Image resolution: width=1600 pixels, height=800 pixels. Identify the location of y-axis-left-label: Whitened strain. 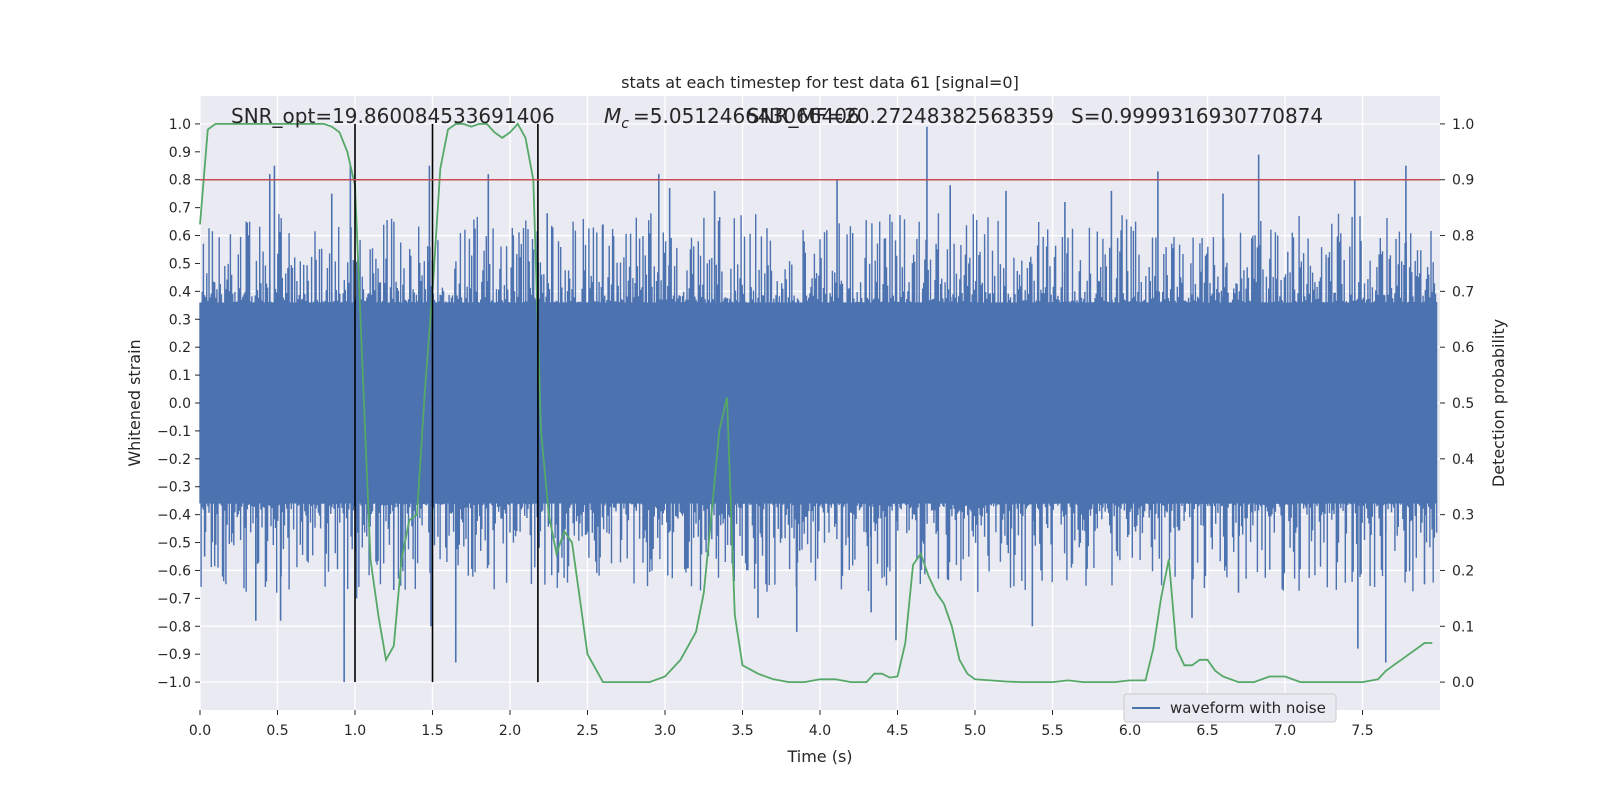
(134, 402).